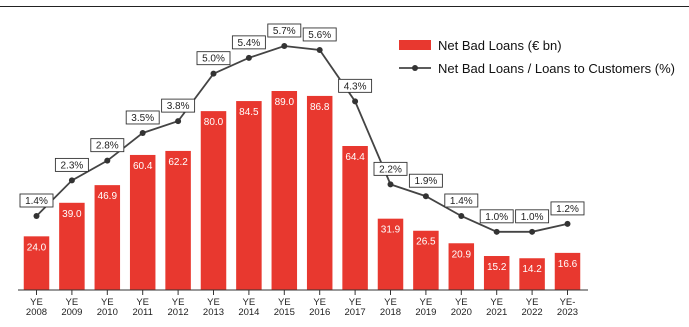  I want to click on bar-YE-2022, so click(532, 274).